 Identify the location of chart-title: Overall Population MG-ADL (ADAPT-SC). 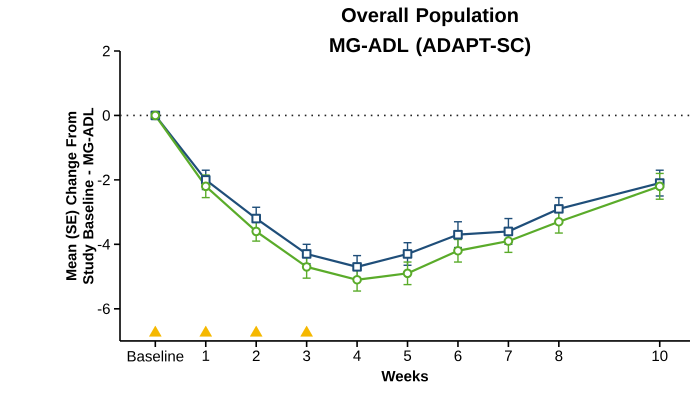
(430, 32).